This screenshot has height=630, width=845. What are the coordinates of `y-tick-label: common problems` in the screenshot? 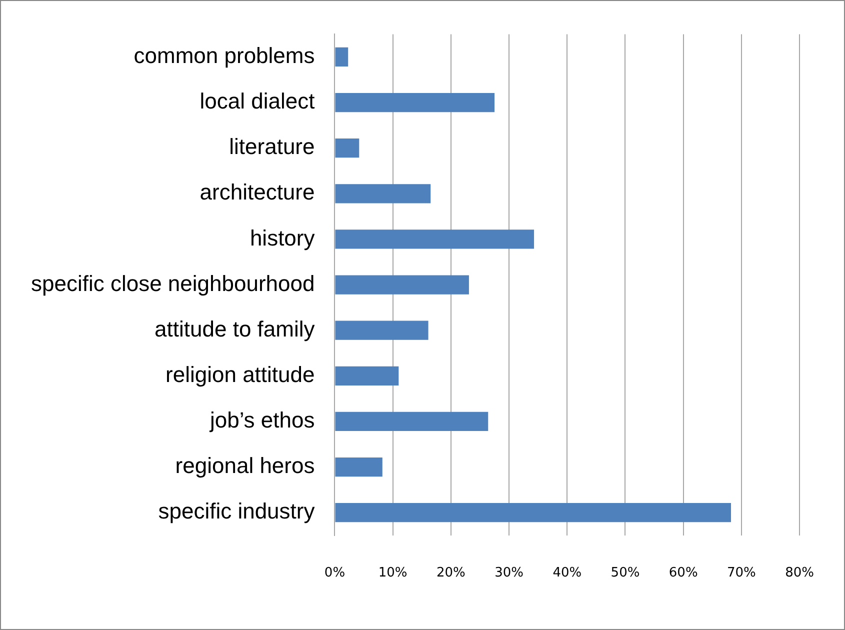 It's located at (224, 55).